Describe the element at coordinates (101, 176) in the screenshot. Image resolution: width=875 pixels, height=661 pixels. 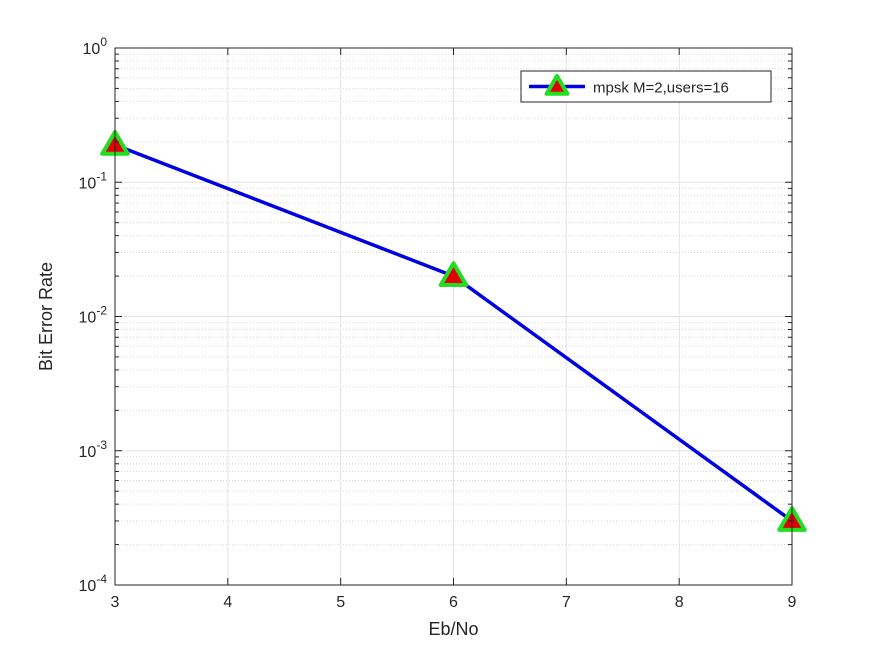
I see `y-tick-label-exponent: -1` at that location.